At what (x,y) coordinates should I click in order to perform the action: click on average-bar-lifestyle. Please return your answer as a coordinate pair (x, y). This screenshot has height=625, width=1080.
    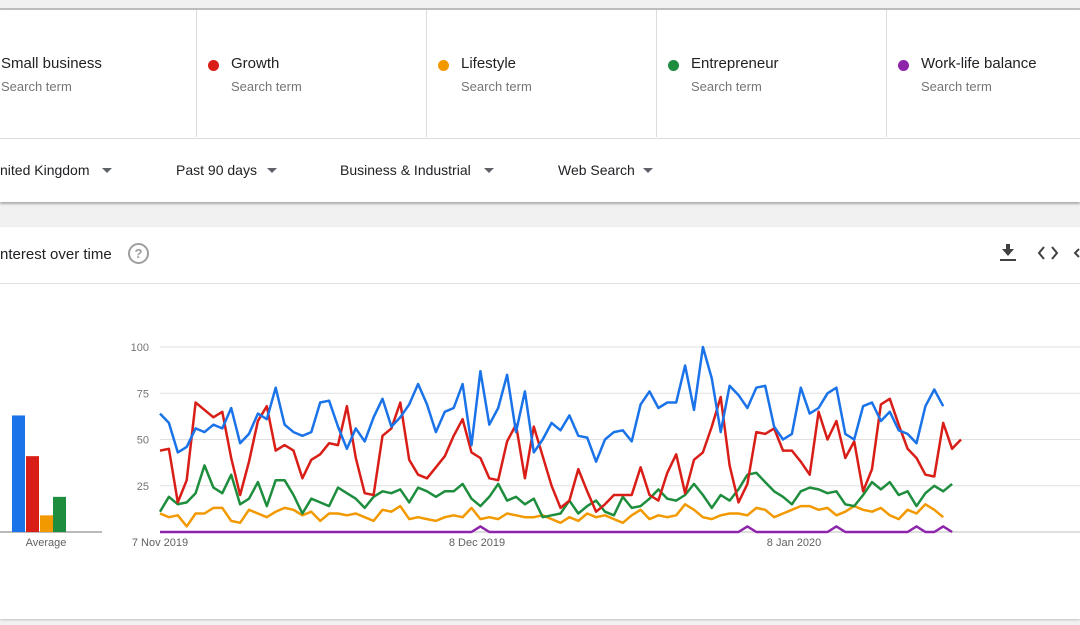
    Looking at the image, I should click on (46, 523).